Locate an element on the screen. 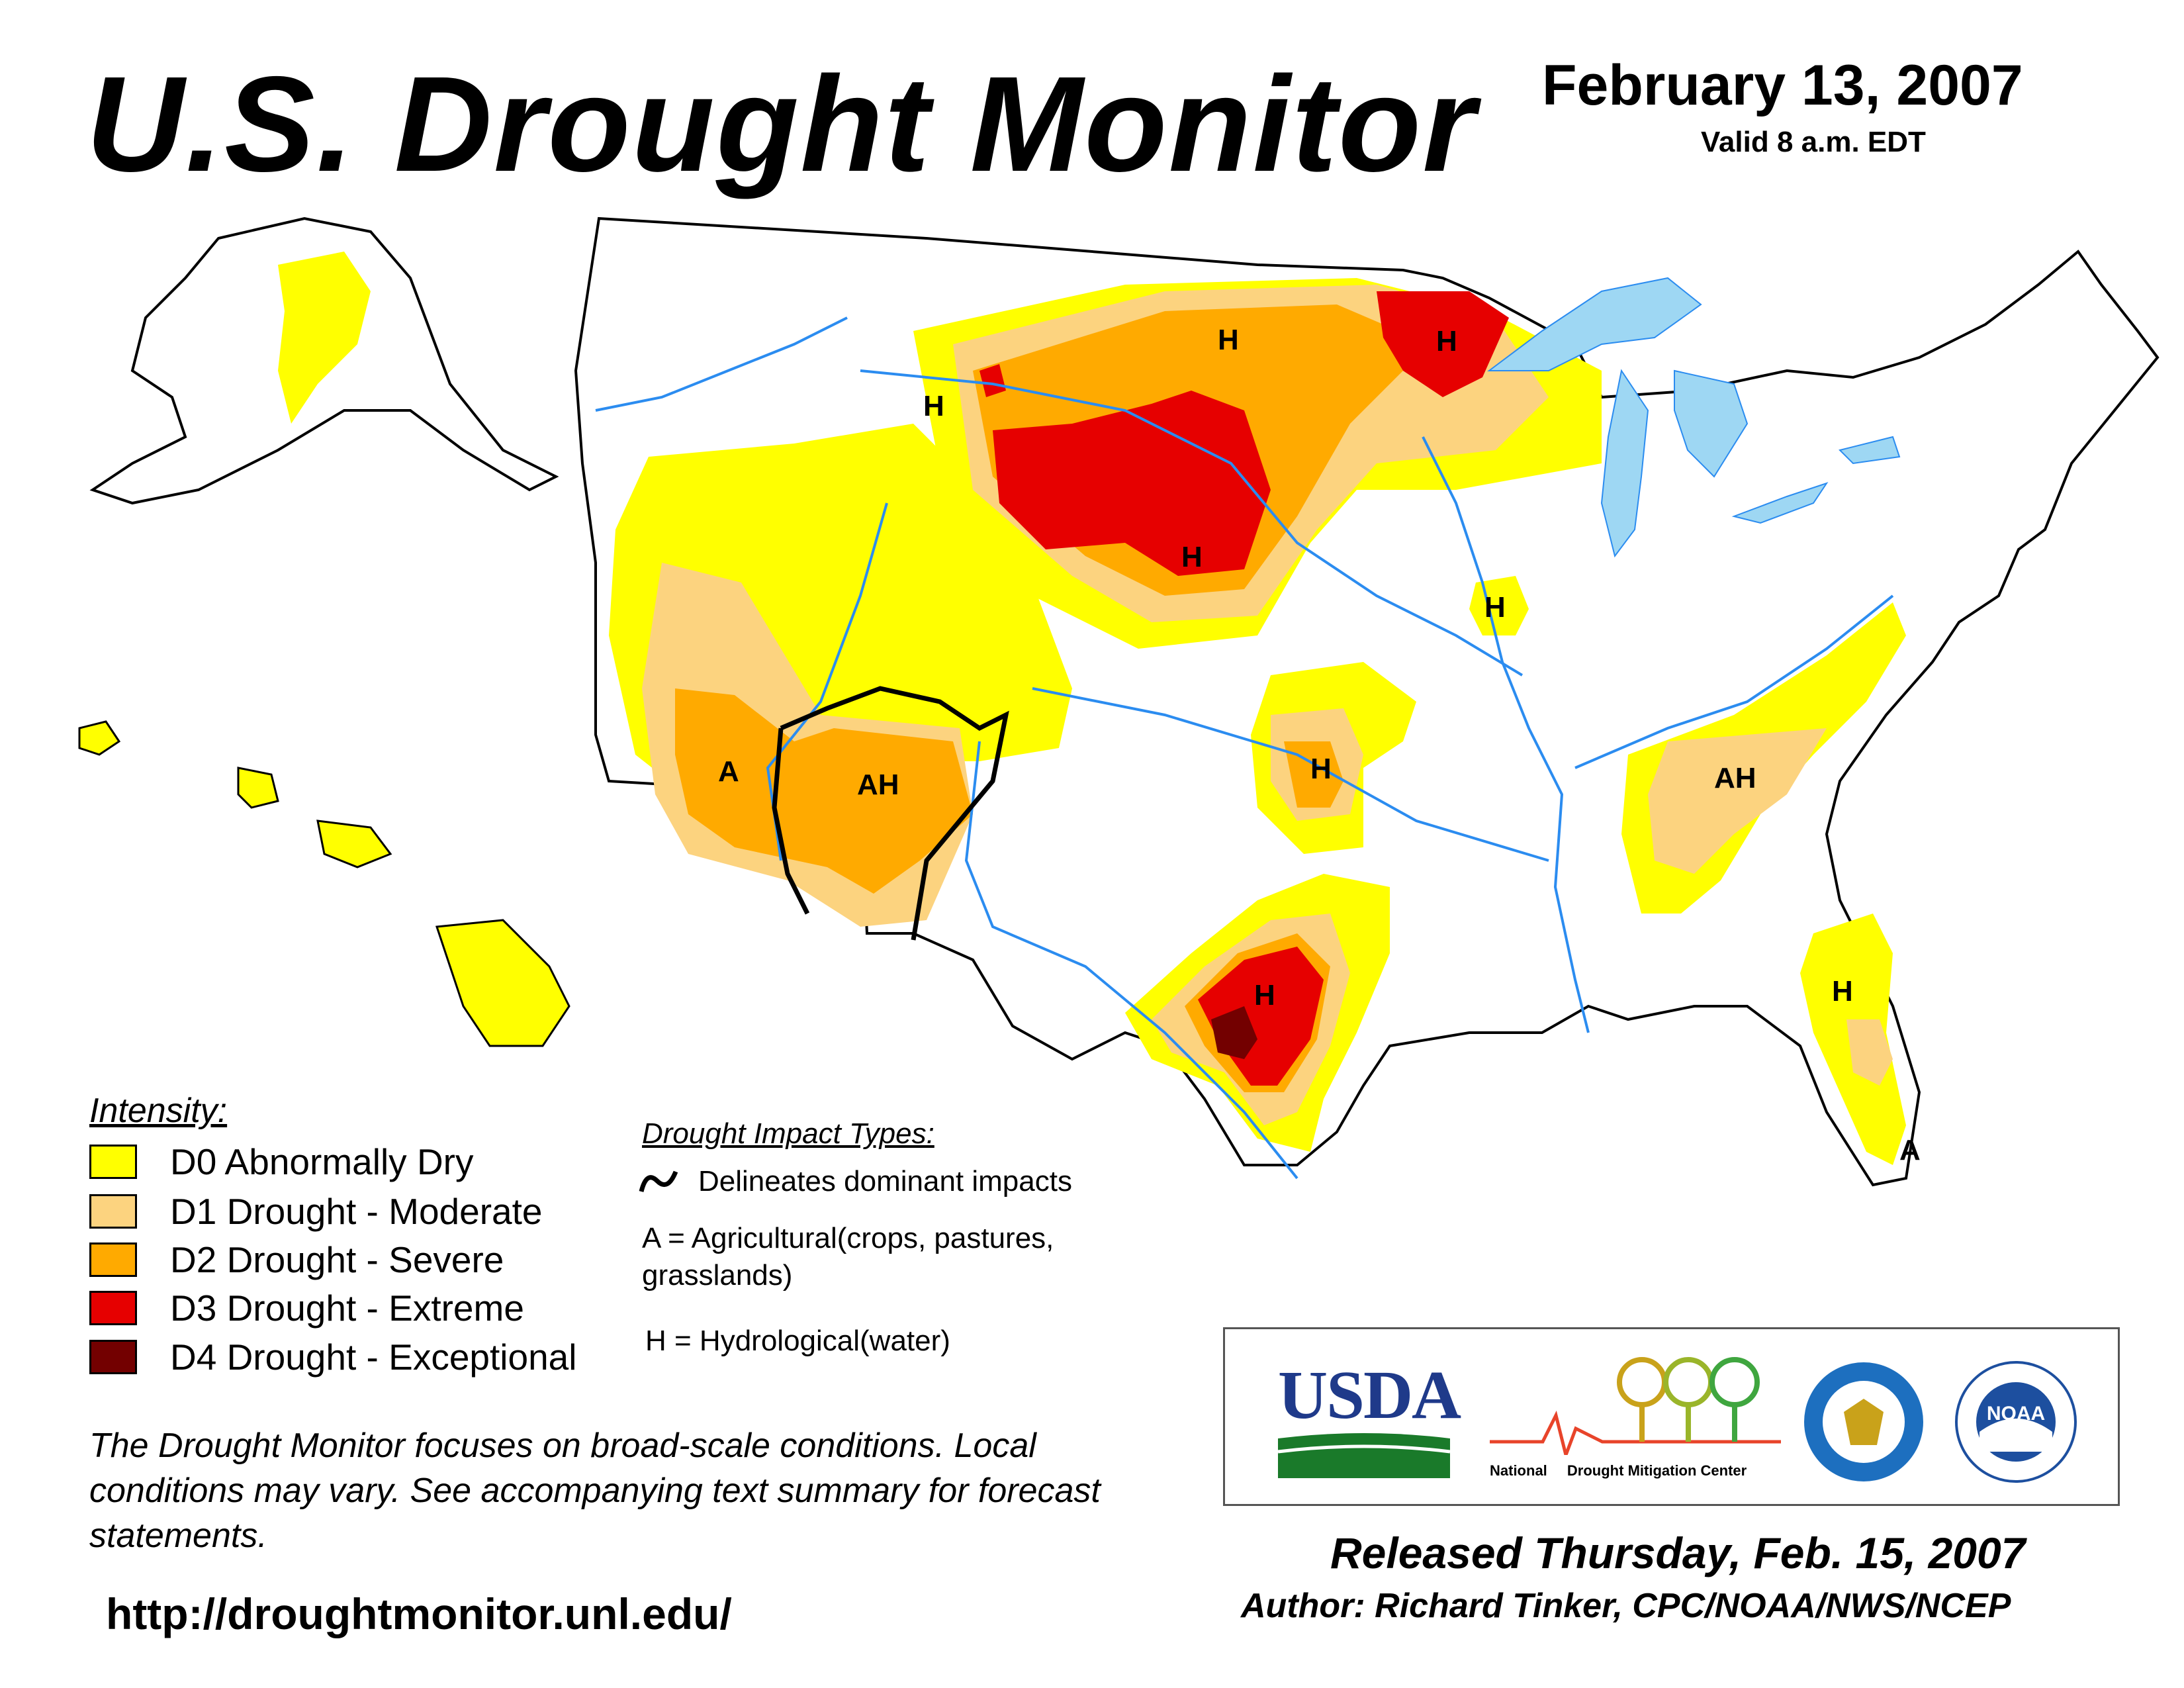  columbia-river is located at coordinates (721, 364).